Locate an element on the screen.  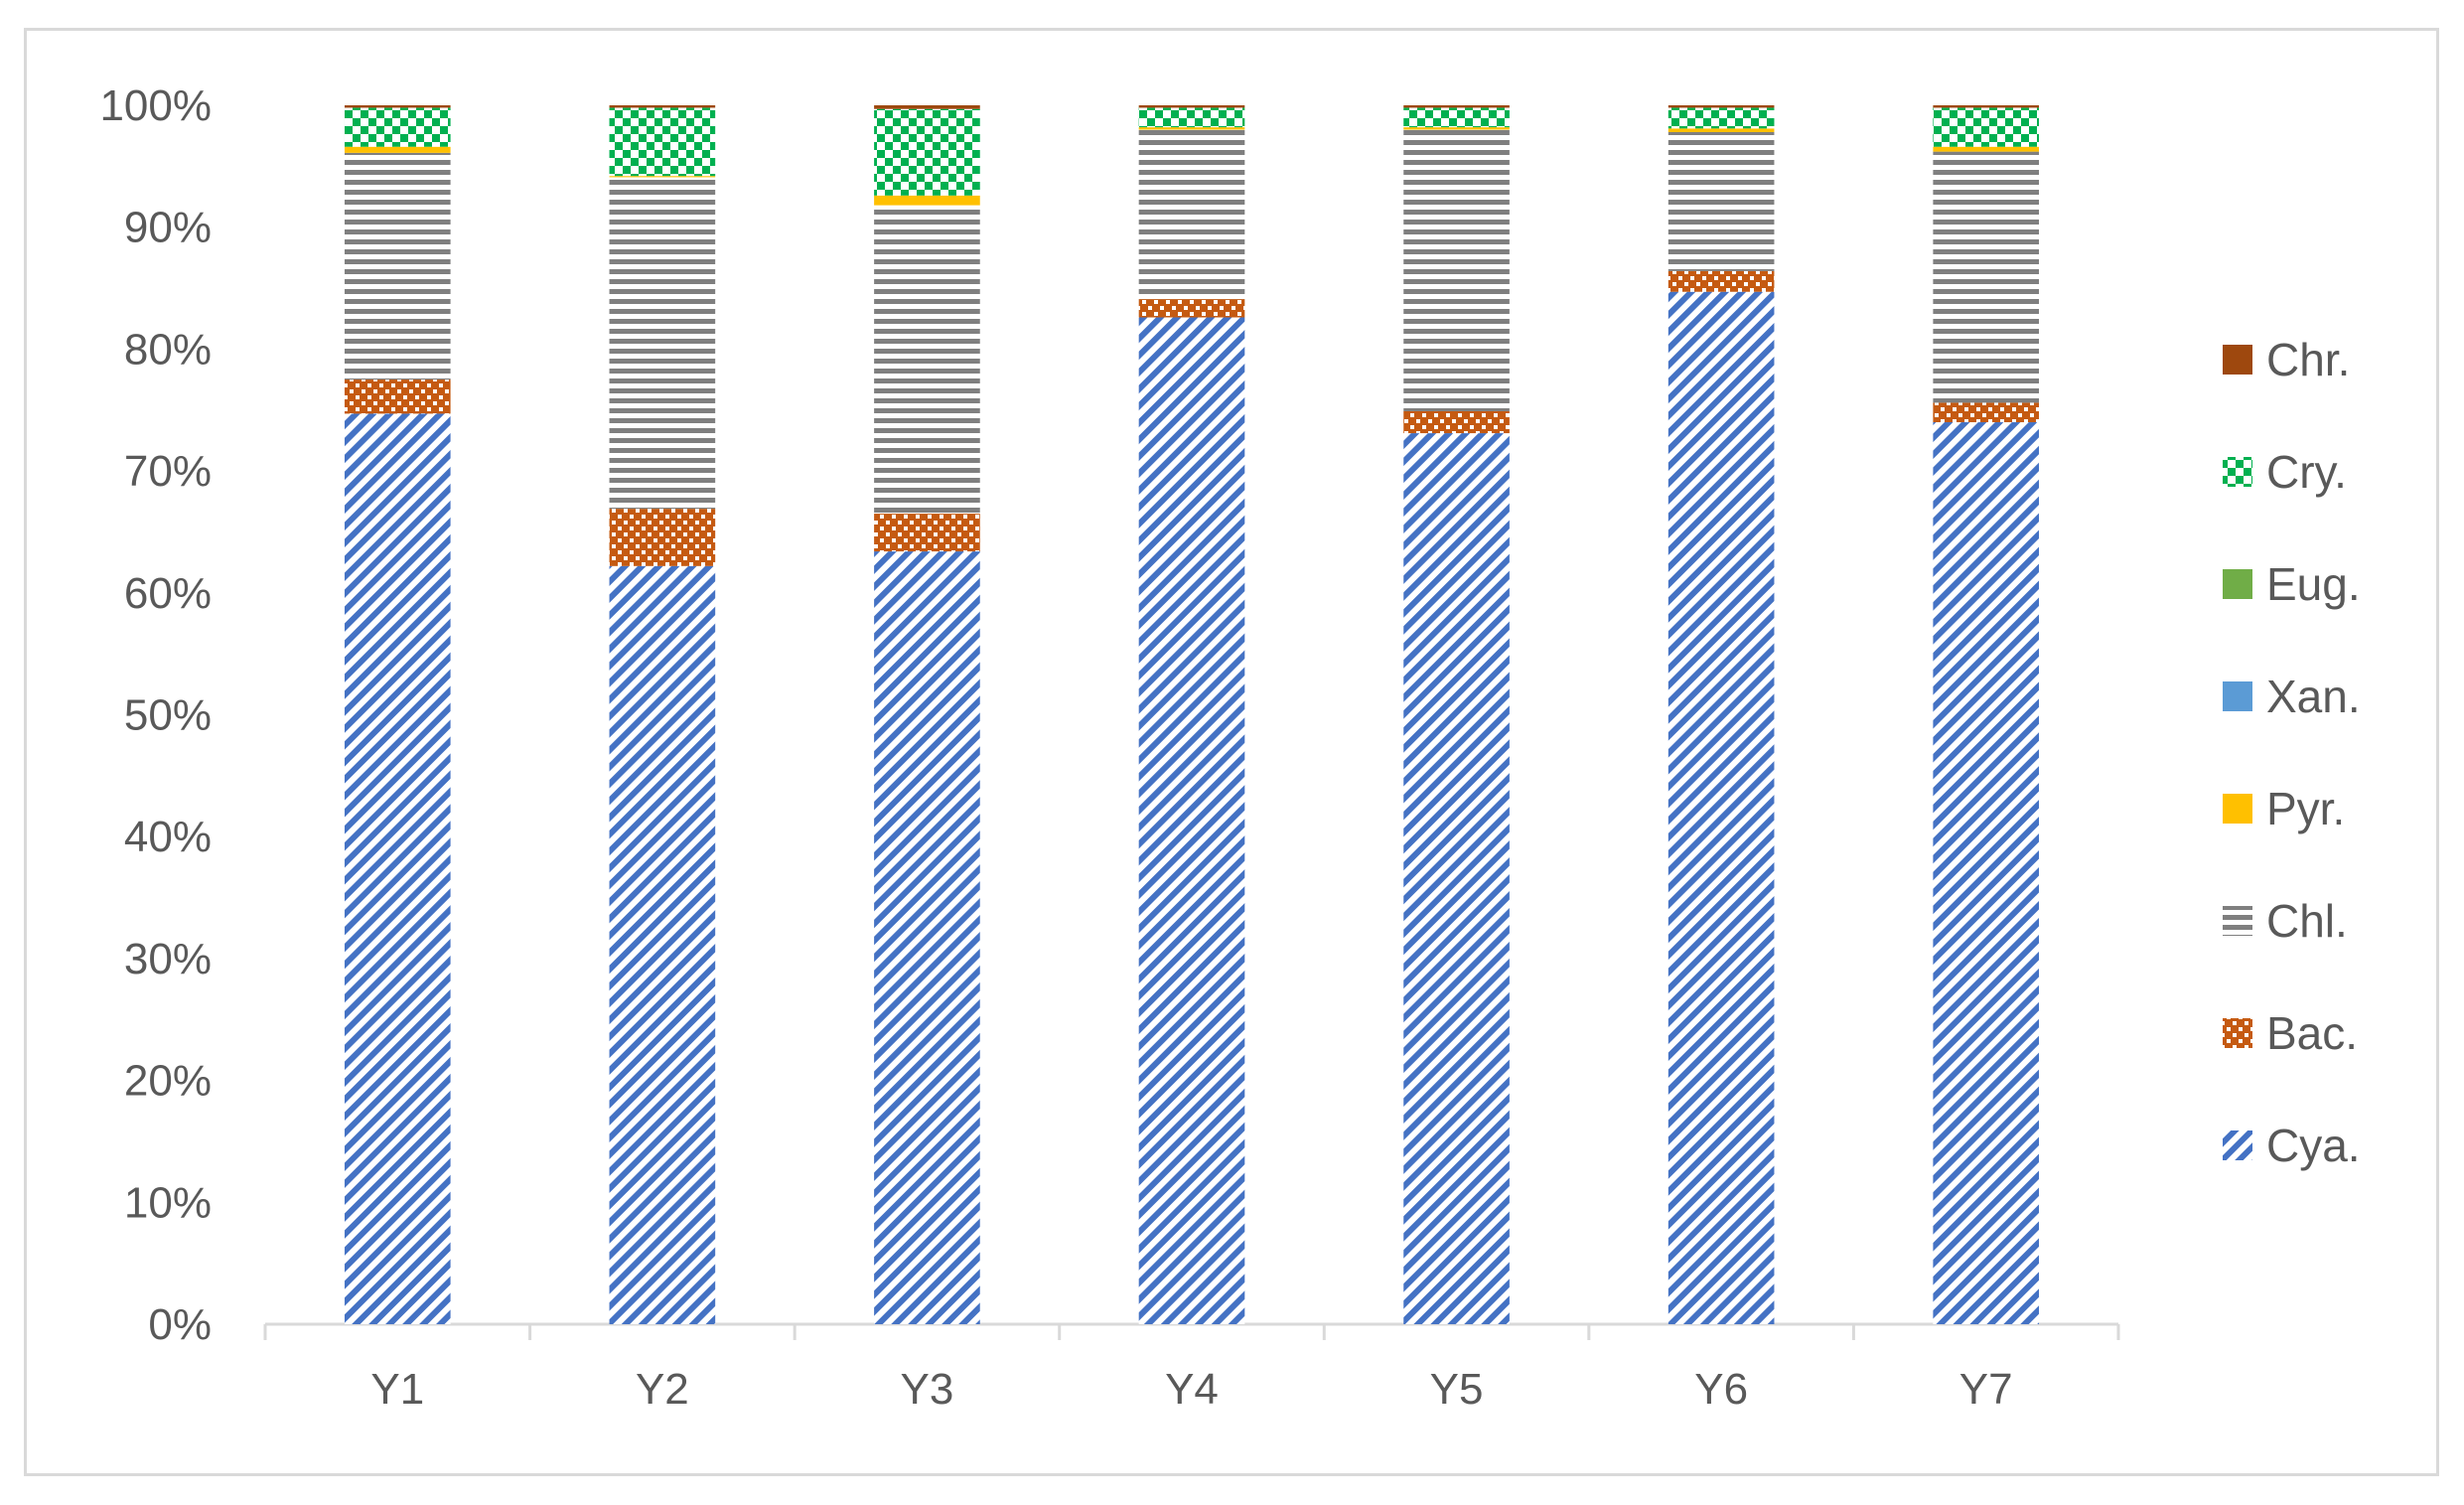
bar-segment-bac-y3 is located at coordinates (927, 533).